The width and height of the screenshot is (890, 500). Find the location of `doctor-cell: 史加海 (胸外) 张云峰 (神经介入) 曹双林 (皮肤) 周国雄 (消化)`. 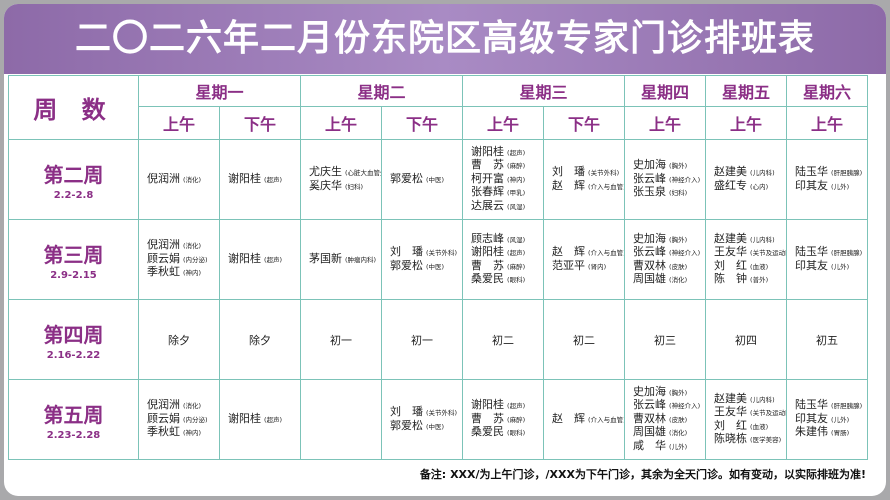

doctor-cell: 史加海 (胸外) 张云峰 (神经介入) 曹双林 (皮肤) 周国雄 (消化) is located at coordinates (665, 259).